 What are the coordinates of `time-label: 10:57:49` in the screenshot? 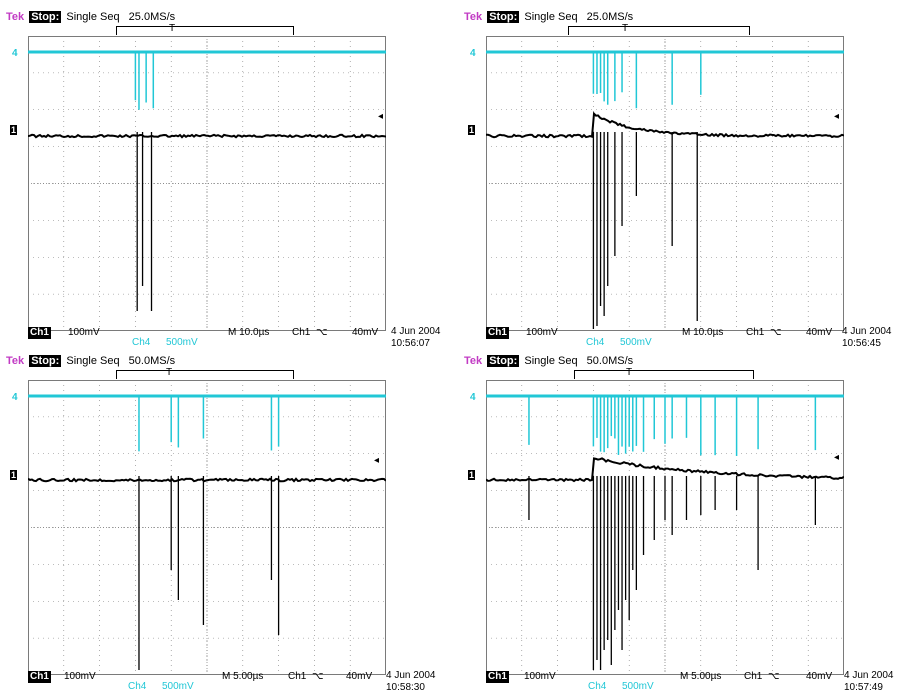 It's located at (863, 687).